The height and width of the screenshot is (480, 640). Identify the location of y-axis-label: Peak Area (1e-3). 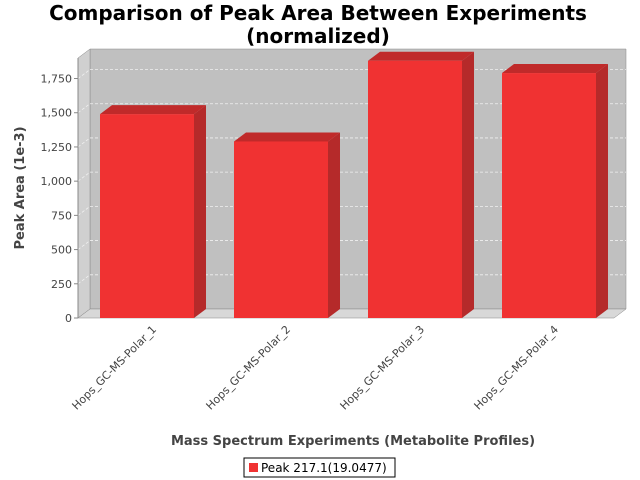
(20, 187).